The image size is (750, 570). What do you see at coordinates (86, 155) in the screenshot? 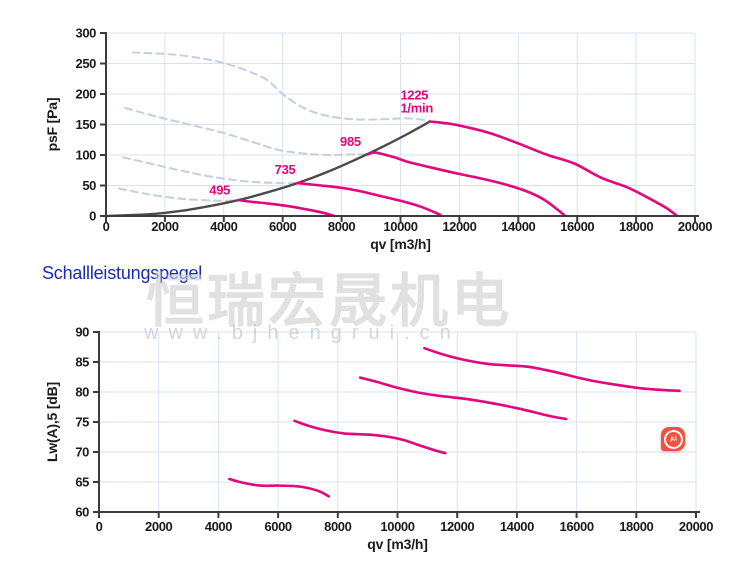
I see `y-tick-label: 100` at bounding box center [86, 155].